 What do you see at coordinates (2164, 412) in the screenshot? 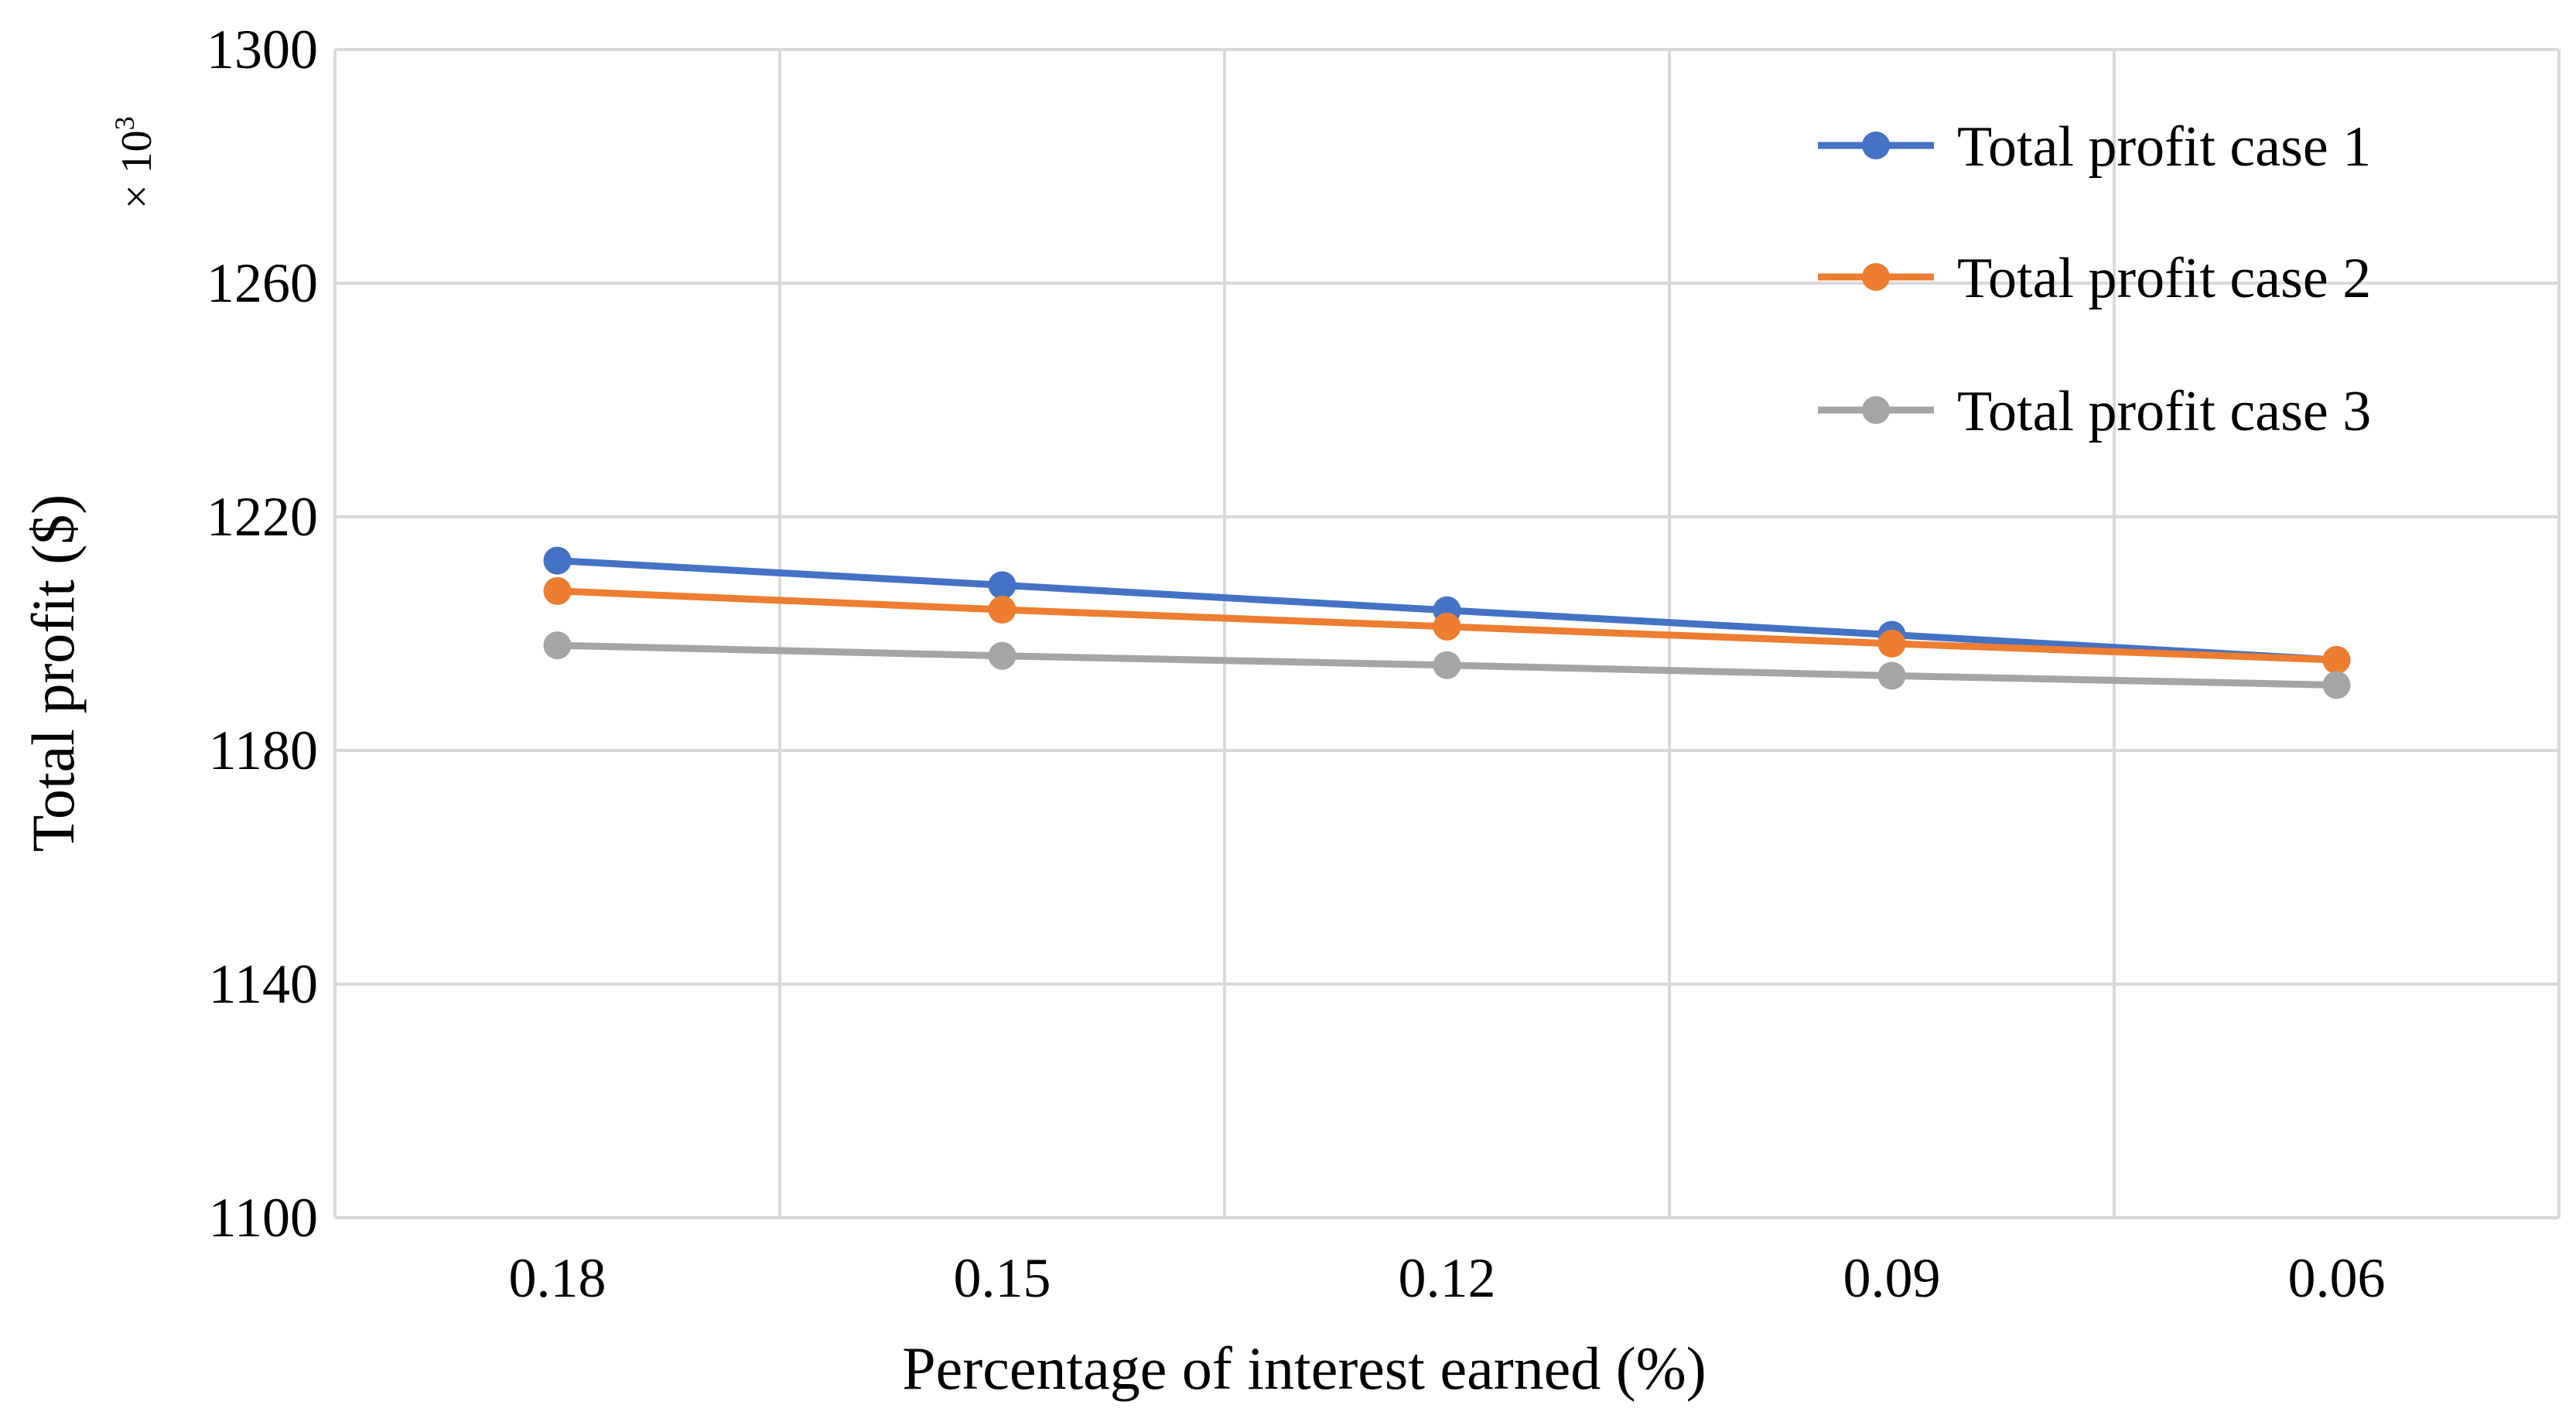
I see `legend-label: Total profit case 3` at bounding box center [2164, 412].